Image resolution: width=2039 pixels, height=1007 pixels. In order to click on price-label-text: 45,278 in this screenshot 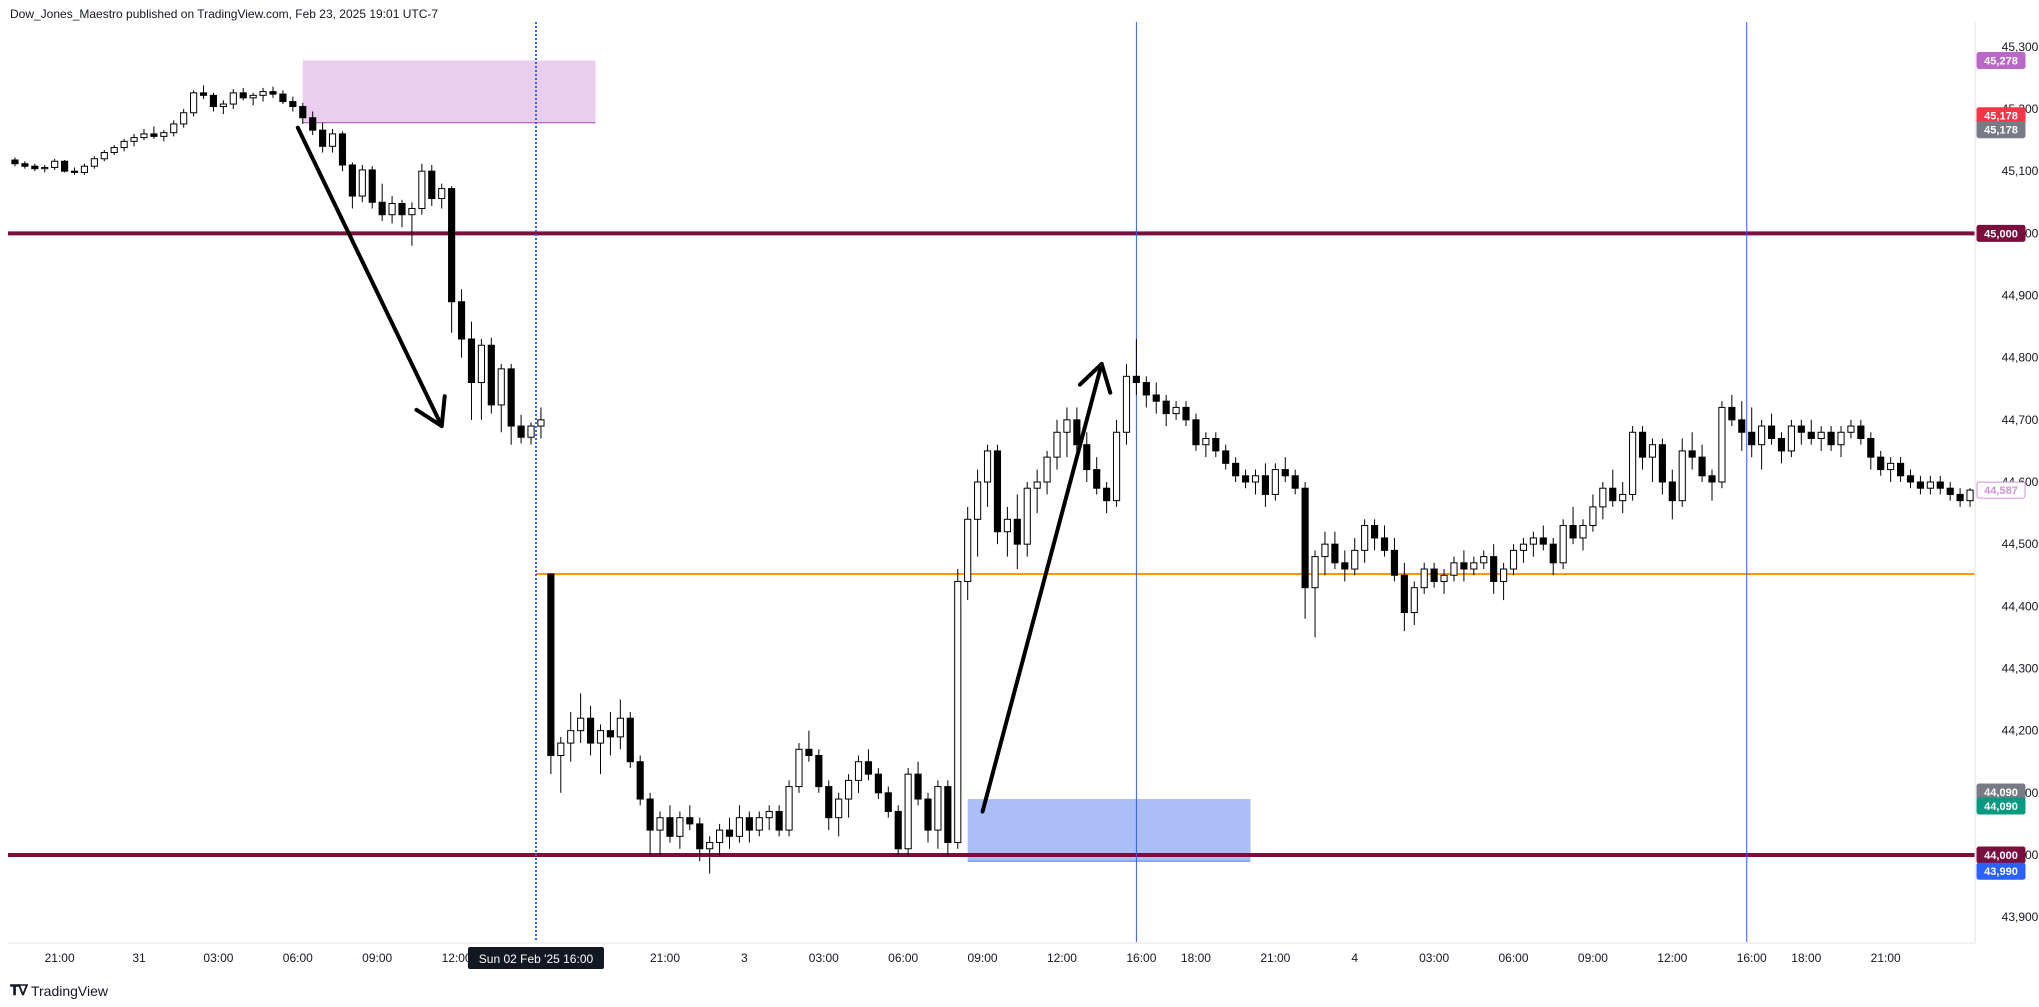, I will do `click(2001, 62)`.